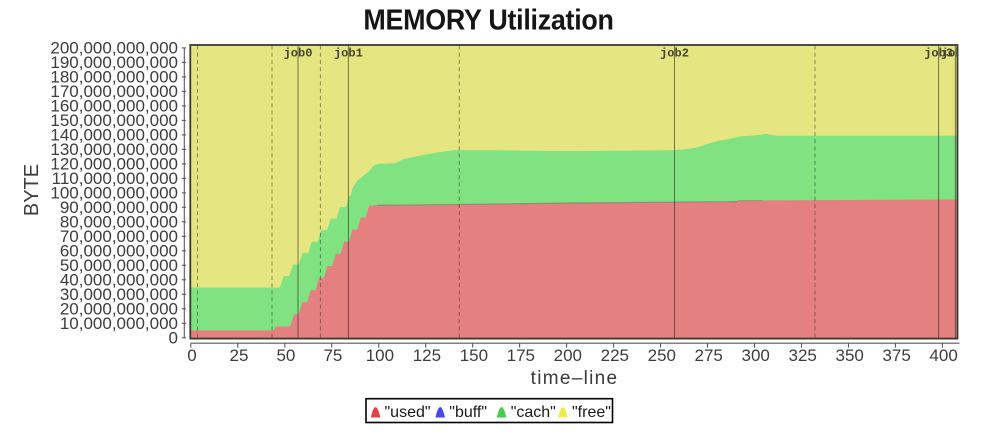 The image size is (998, 442). Describe the element at coordinates (239, 355) in the screenshot. I see `svg-text: 25` at that location.